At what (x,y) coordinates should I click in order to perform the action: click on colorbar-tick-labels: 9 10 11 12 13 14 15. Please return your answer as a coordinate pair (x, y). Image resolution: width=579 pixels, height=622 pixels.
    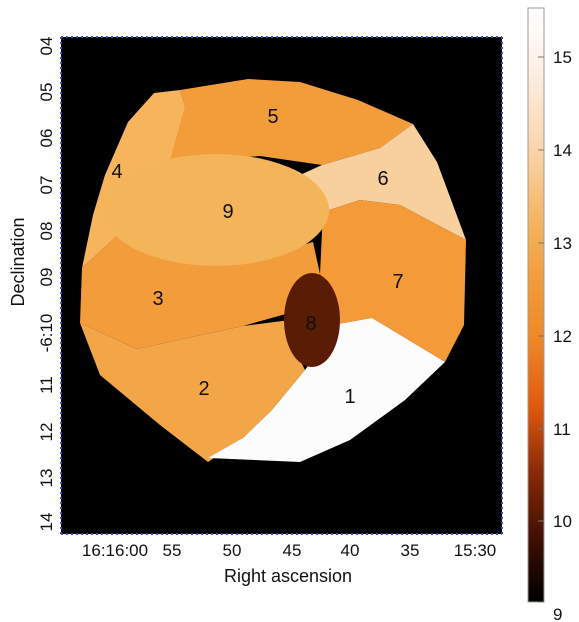
    Looking at the image, I should click on (562, 335).